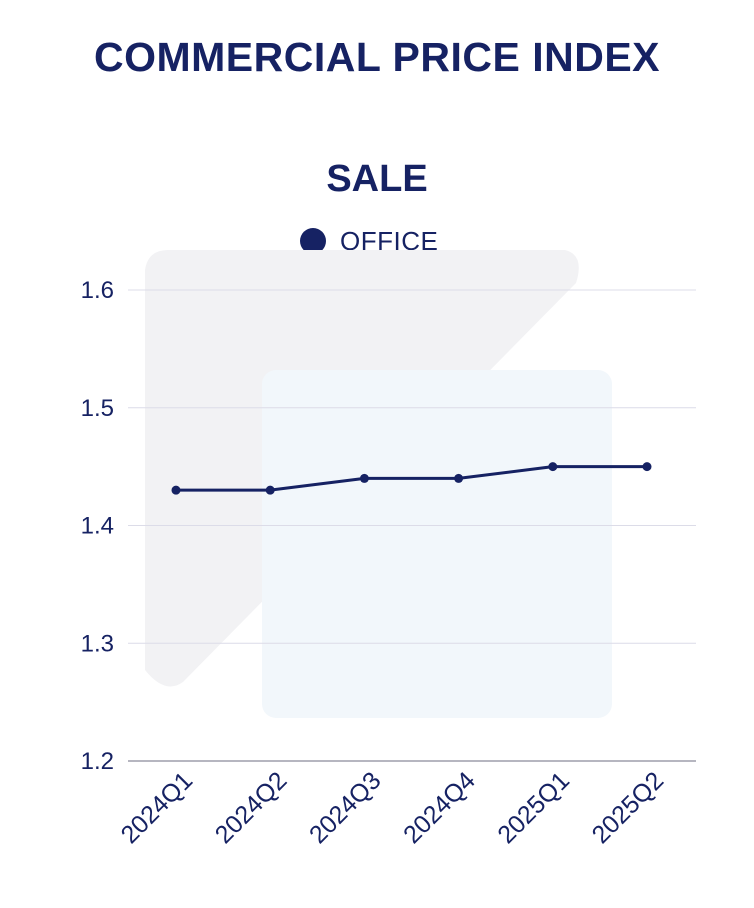  I want to click on x-tick-label: 2025Q2, so click(628, 807).